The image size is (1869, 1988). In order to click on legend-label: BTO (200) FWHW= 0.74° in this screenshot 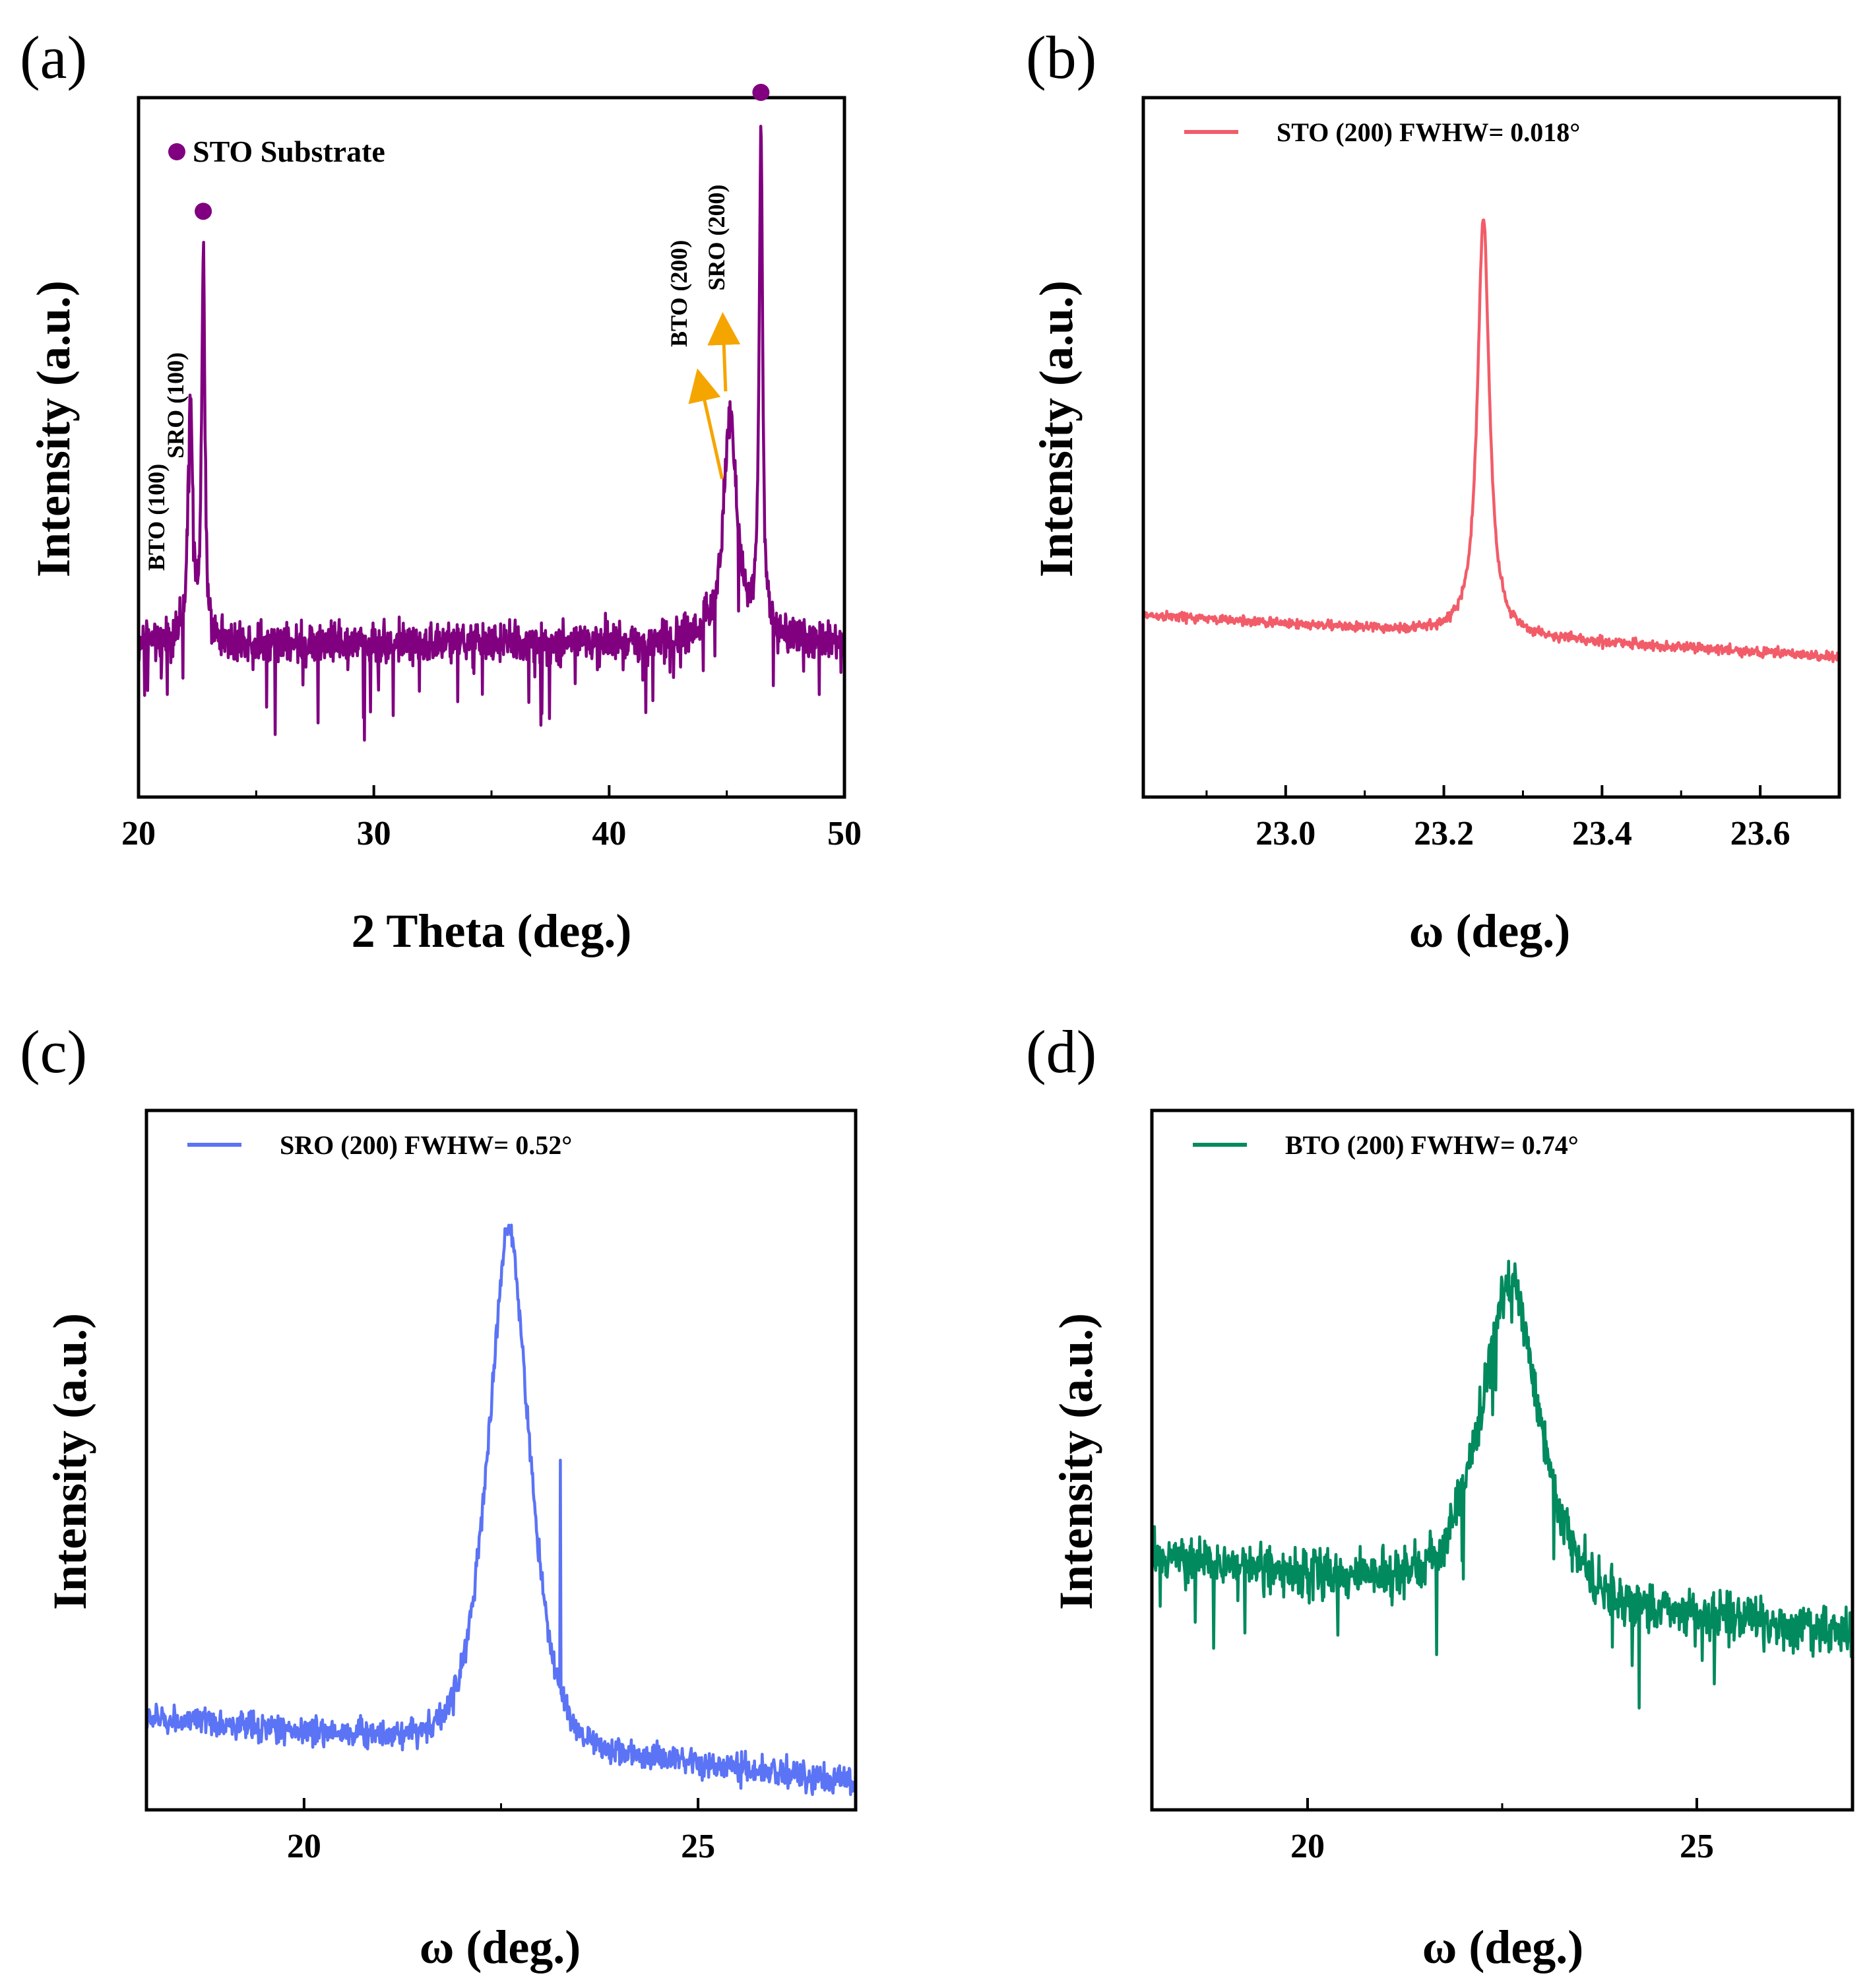, I will do `click(1432, 1145)`.